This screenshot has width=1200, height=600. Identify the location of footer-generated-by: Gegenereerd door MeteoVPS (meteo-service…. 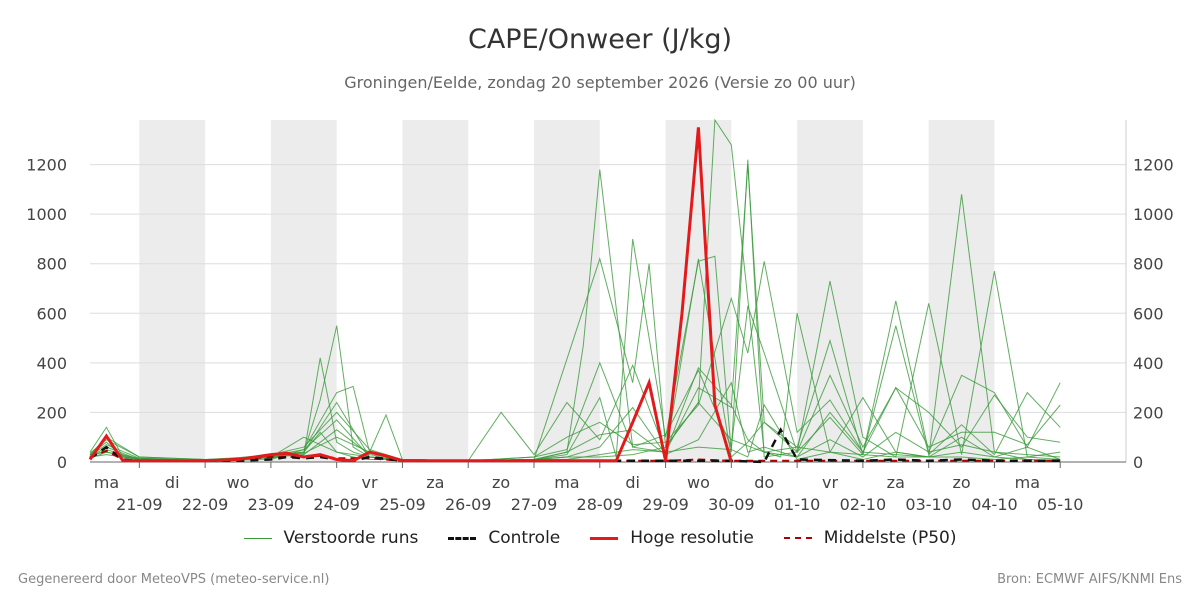
(174, 579).